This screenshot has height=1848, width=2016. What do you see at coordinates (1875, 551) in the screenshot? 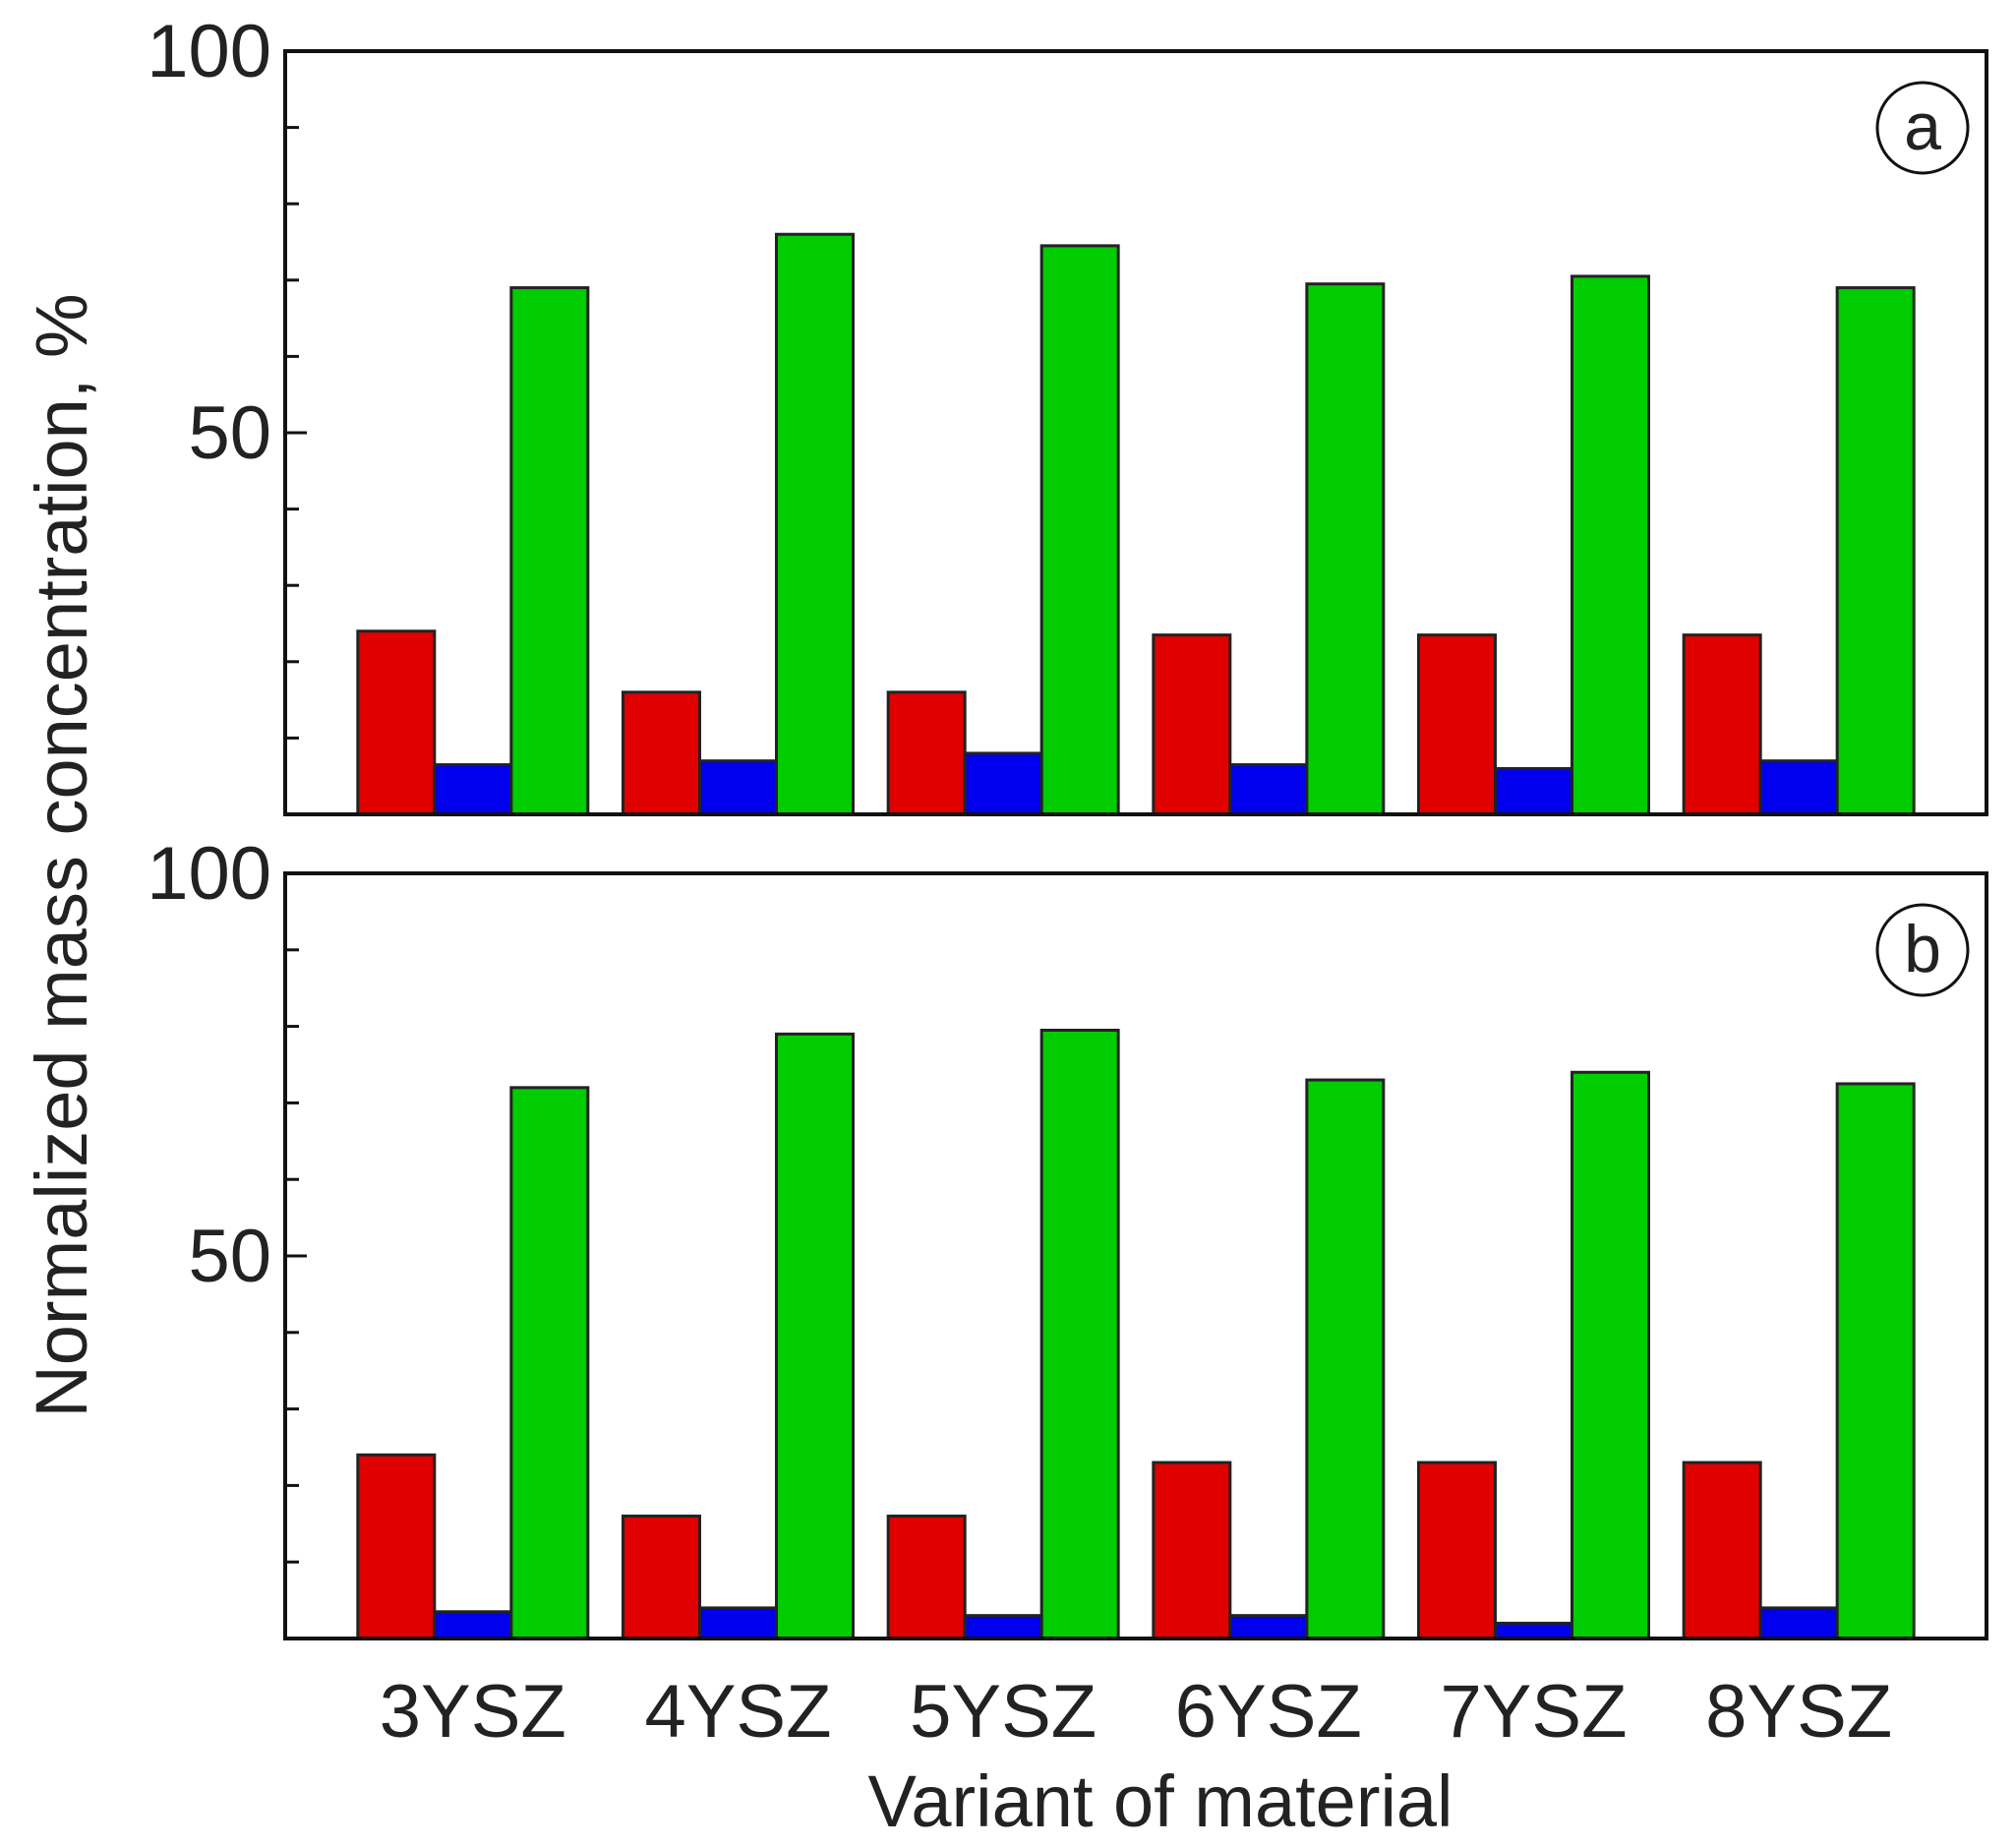
I see `bar-a-8YSZ-green` at bounding box center [1875, 551].